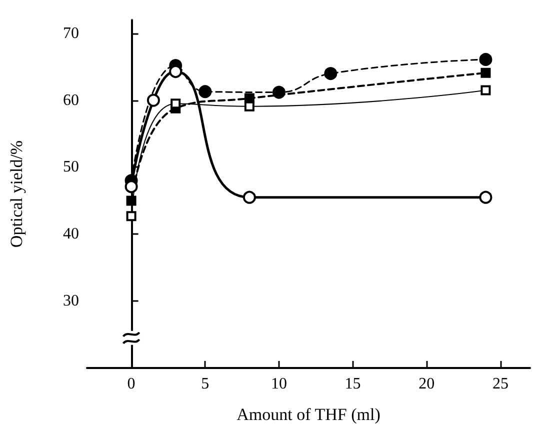 This screenshot has width=549, height=428. What do you see at coordinates (278, 384) in the screenshot?
I see `x-tick-label: 10` at bounding box center [278, 384].